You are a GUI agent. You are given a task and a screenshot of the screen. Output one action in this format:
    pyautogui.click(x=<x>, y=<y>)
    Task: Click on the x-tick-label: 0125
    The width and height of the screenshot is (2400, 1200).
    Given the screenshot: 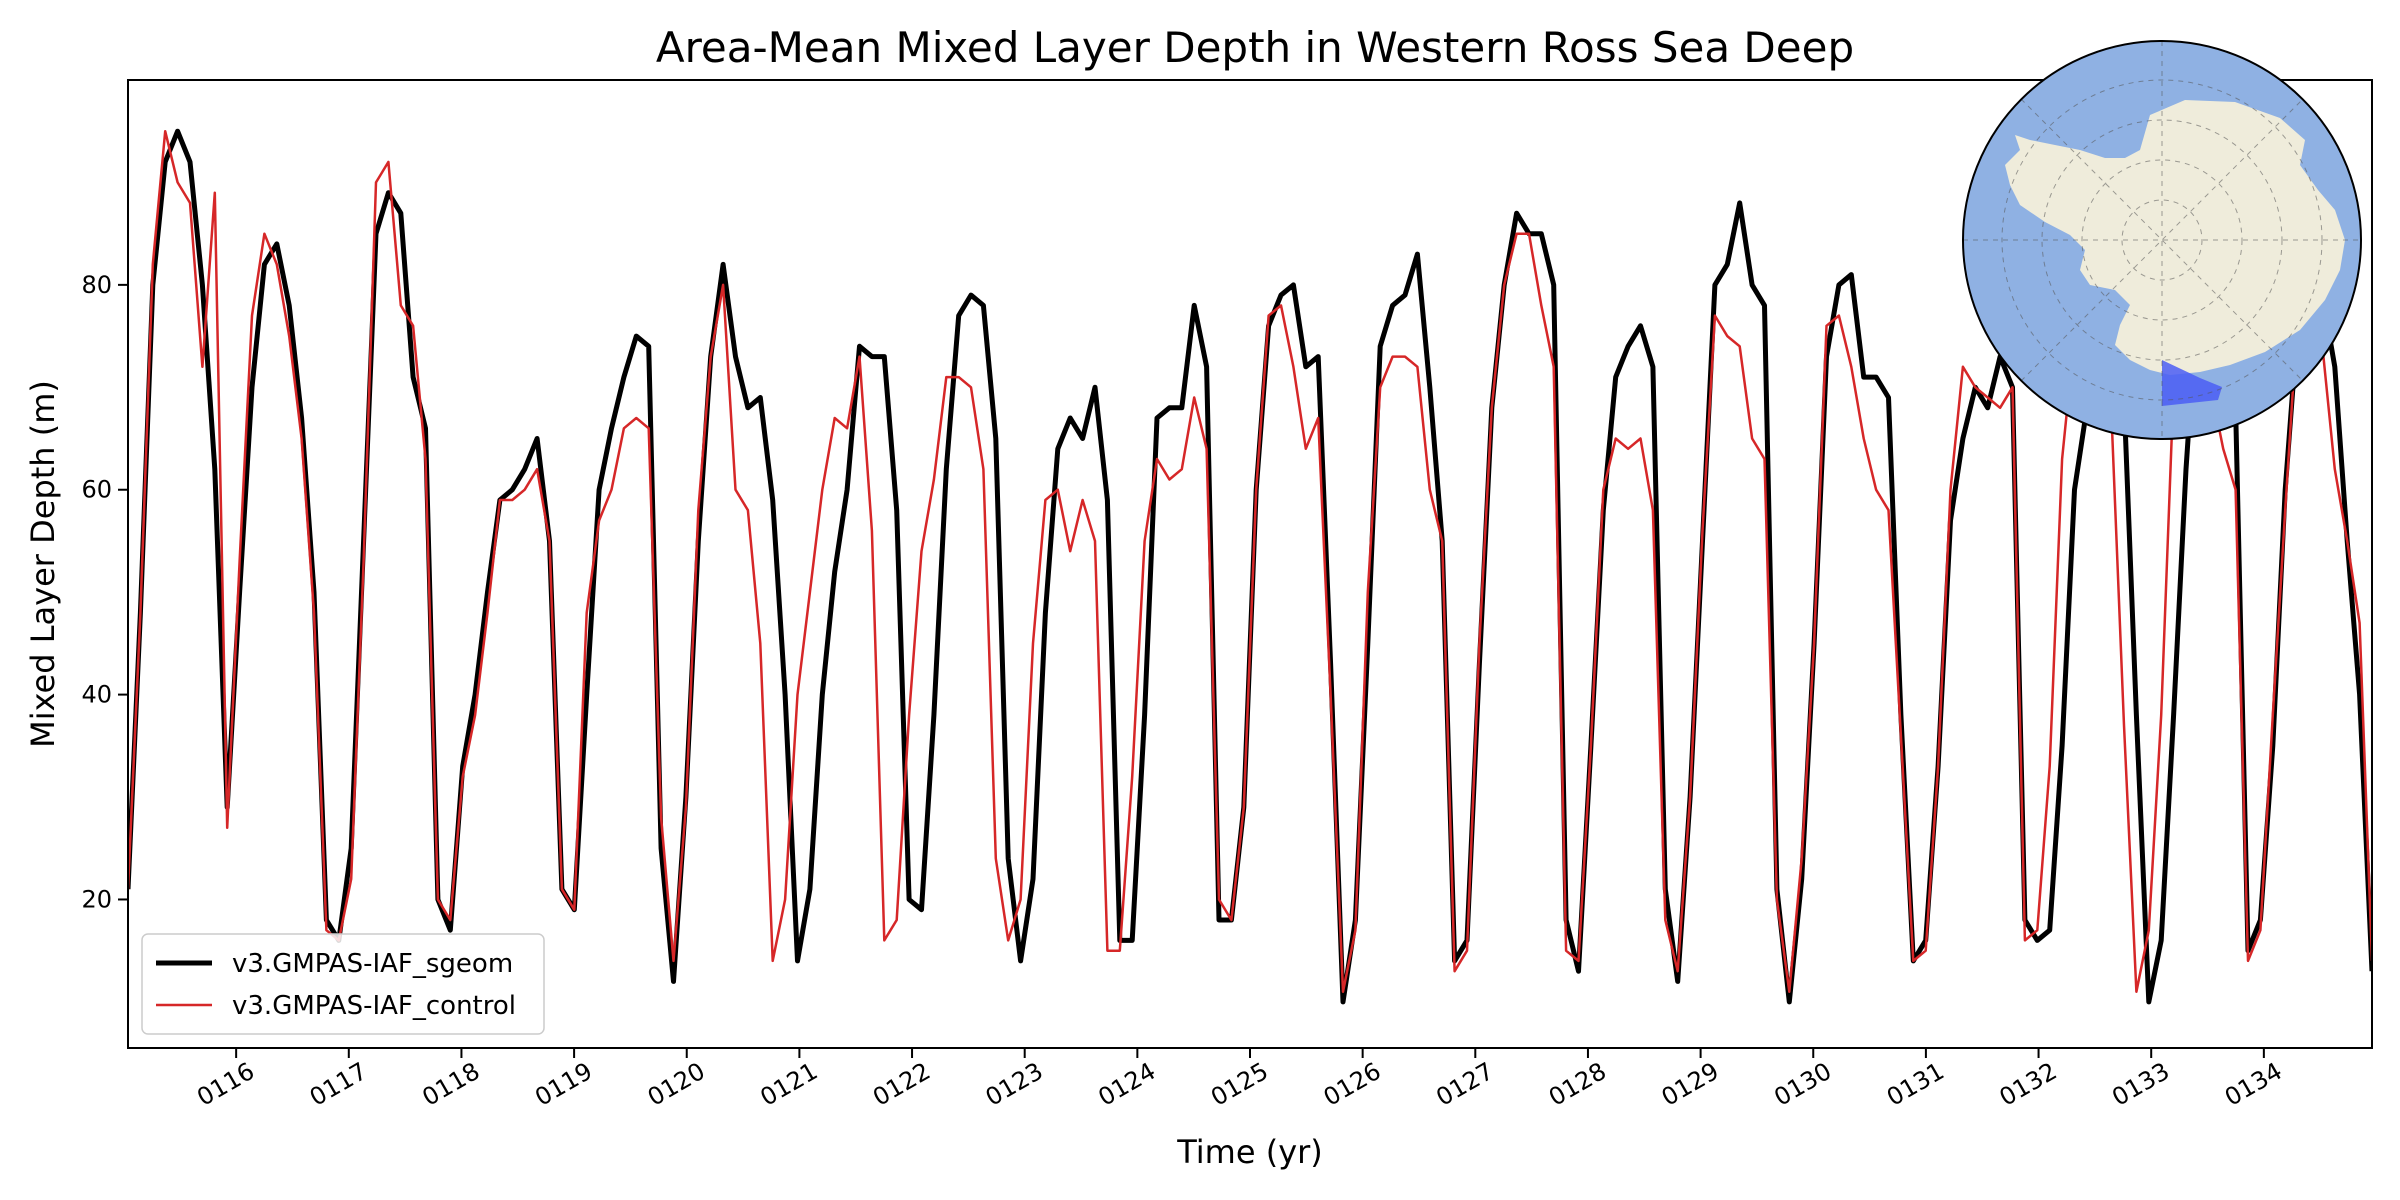 What is the action you would take?
    pyautogui.click(x=1239, y=1084)
    